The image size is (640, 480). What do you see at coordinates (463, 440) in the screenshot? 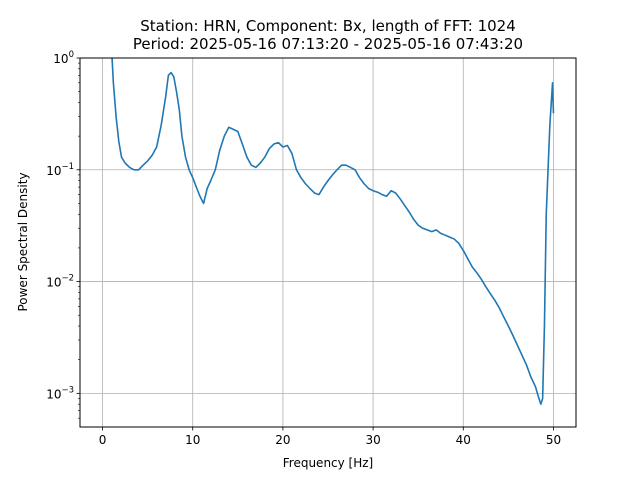
I see `x-tick-label: 40` at bounding box center [463, 440].